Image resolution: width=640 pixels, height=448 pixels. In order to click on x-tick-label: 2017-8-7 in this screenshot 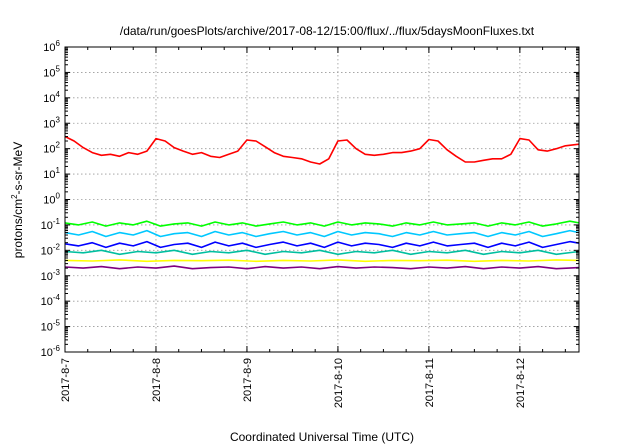, I will do `click(66, 380)`.